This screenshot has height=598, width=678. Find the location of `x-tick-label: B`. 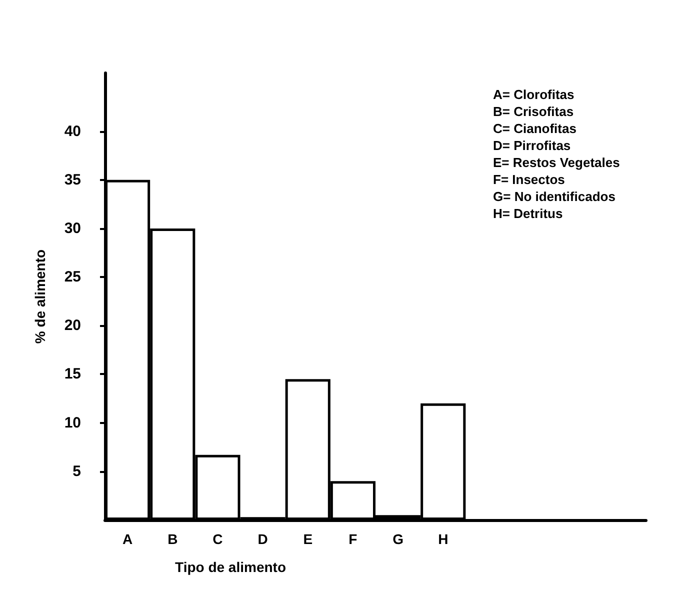

x-tick-label: B is located at coordinates (173, 539).